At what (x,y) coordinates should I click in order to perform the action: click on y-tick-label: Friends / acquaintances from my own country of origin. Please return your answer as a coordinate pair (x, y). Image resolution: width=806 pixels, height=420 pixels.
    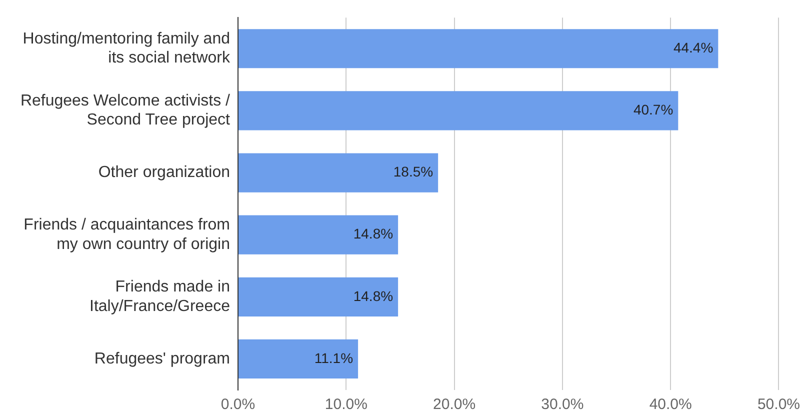
    Looking at the image, I should click on (127, 234).